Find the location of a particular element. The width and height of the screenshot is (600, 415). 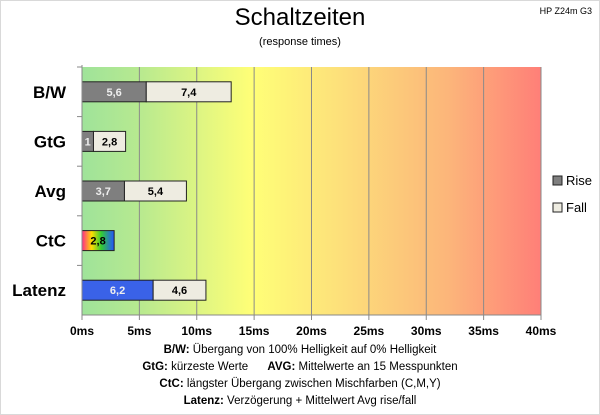

category-label: GtG is located at coordinates (50, 141).